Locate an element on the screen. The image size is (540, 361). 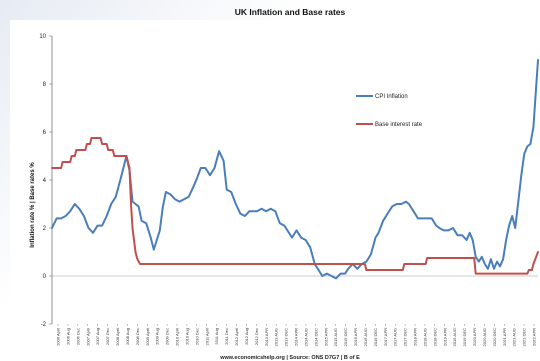
legend-label-base-rate: Base interest rate is located at coordinates (399, 125).